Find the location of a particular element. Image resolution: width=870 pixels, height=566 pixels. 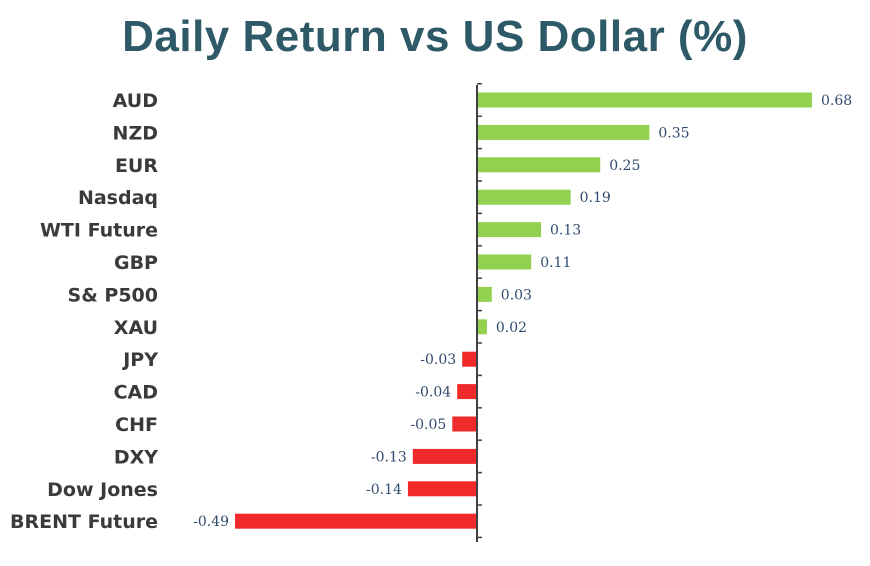

value-label: -0.04 is located at coordinates (433, 393).